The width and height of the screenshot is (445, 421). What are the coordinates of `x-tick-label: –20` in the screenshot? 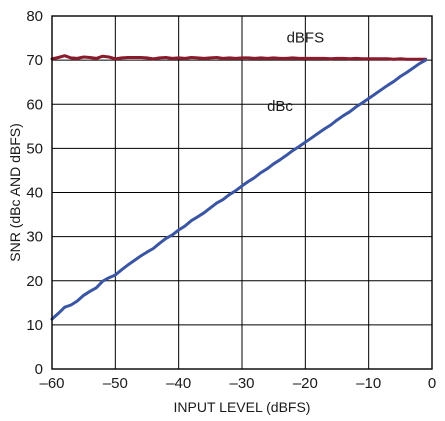 It's located at (305, 383).